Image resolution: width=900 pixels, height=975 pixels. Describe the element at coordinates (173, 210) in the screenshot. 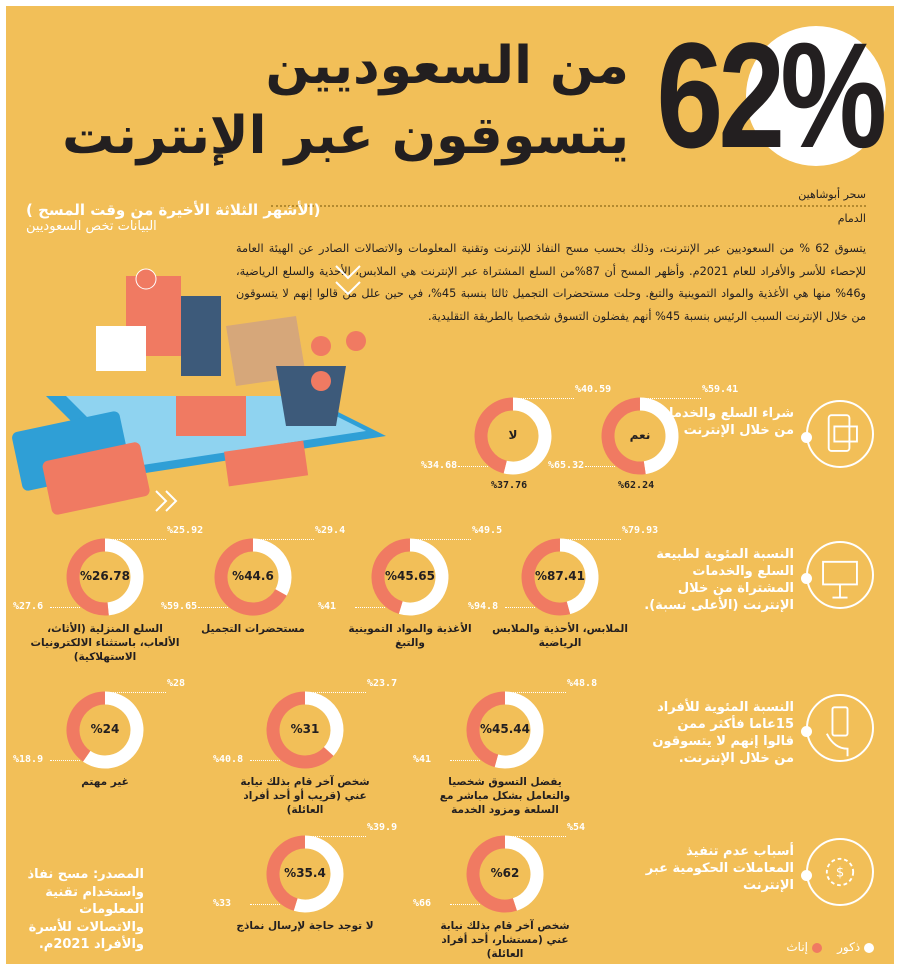

I see `survey-period: ( الأشهر الثلاثة الأخيرة من وقت المسح)` at that location.